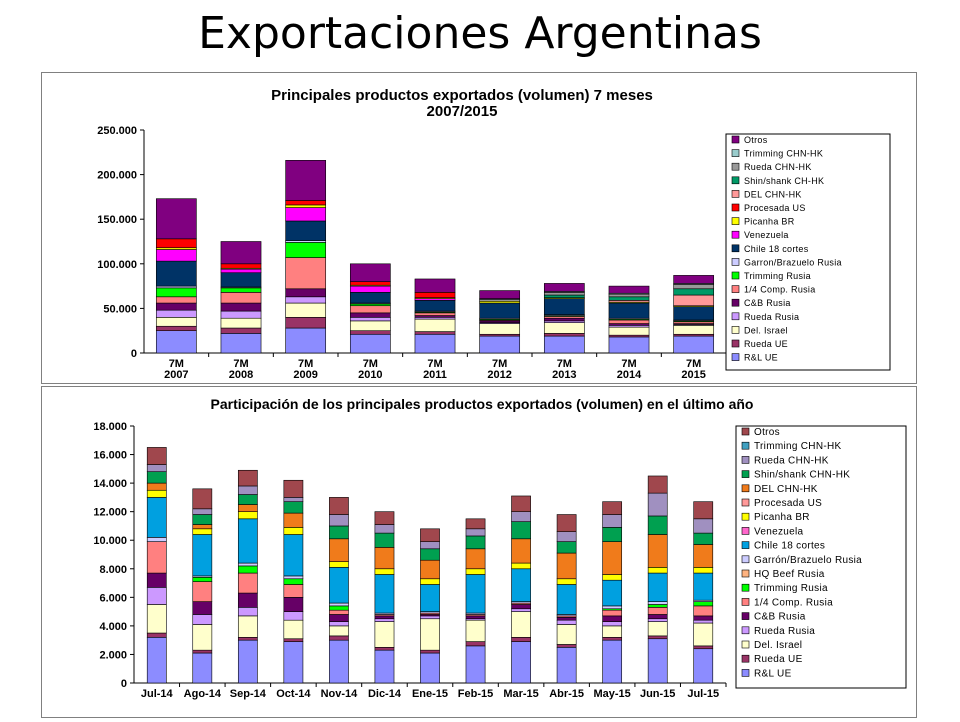  What do you see at coordinates (778, 167) in the screenshot?
I see `legend-label: Rueda CHN-HK` at bounding box center [778, 167].